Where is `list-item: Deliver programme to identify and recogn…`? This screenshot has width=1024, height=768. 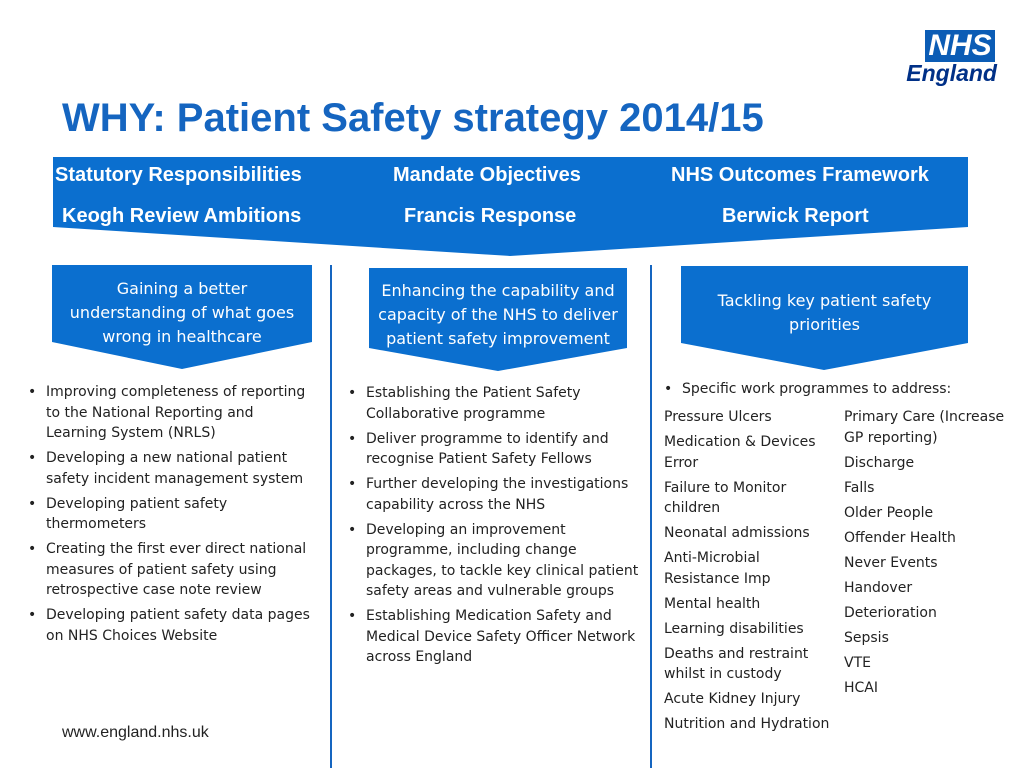
list-item: Deliver programme to identify and recogn… is located at coordinates (496, 449).